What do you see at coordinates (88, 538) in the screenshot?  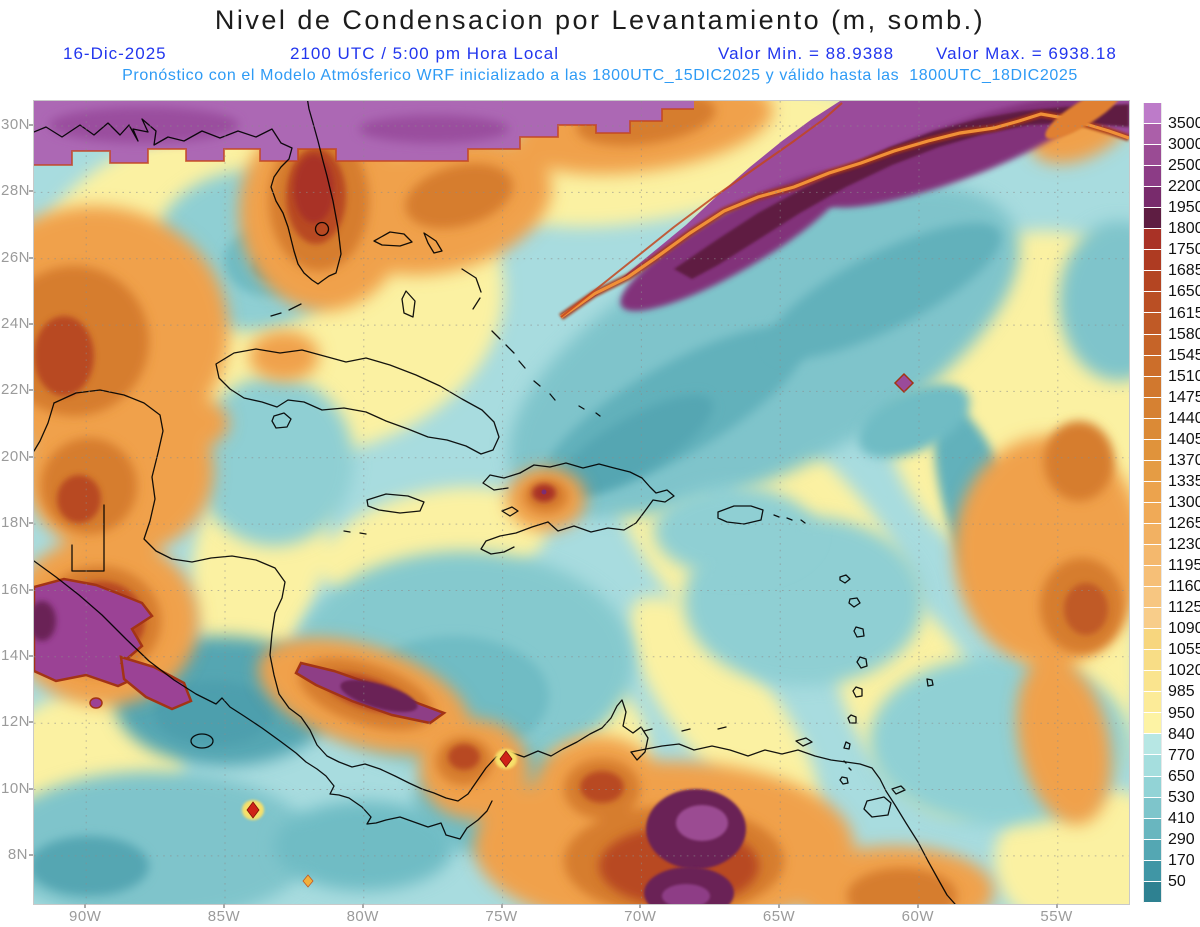 I see `border-guatemala-belize` at bounding box center [88, 538].